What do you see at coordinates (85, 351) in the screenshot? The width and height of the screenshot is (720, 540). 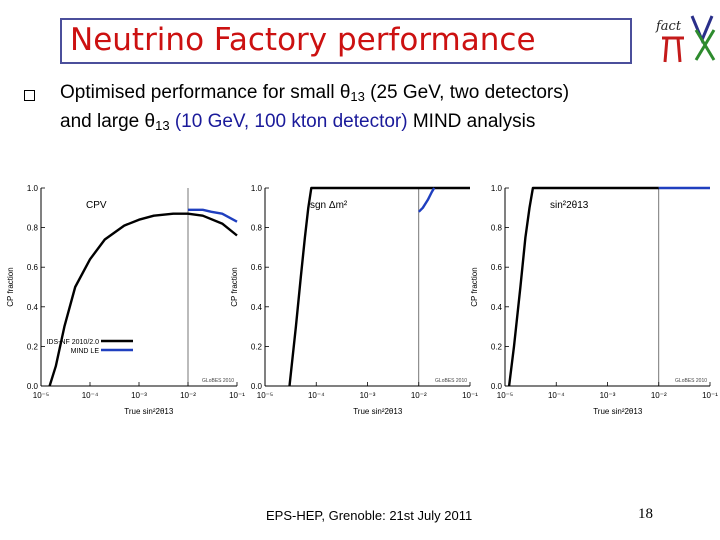 I see `legend-label: MIND LE` at bounding box center [85, 351].